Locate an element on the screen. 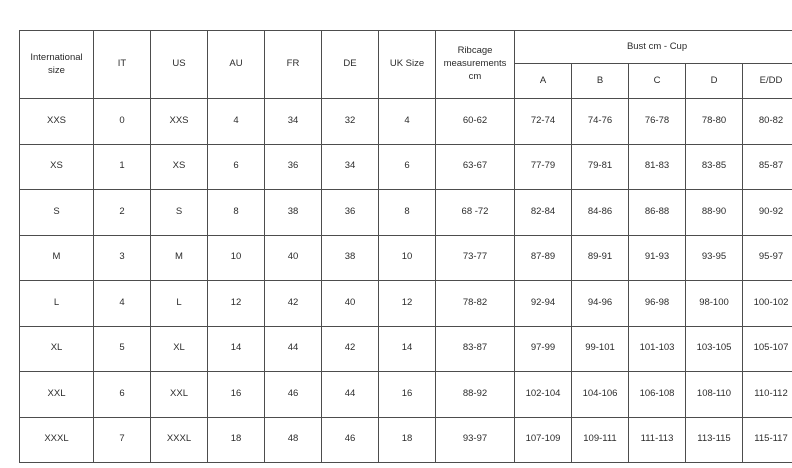 The image size is (792, 468). cell-bust-a: 82-84 is located at coordinates (543, 212).